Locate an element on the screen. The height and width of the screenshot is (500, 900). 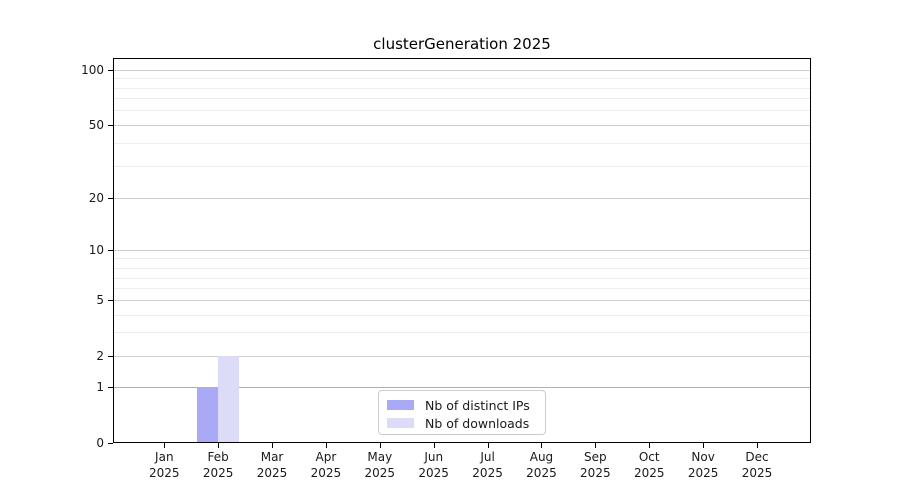
x-tick-month: Nov is located at coordinates (703, 457).